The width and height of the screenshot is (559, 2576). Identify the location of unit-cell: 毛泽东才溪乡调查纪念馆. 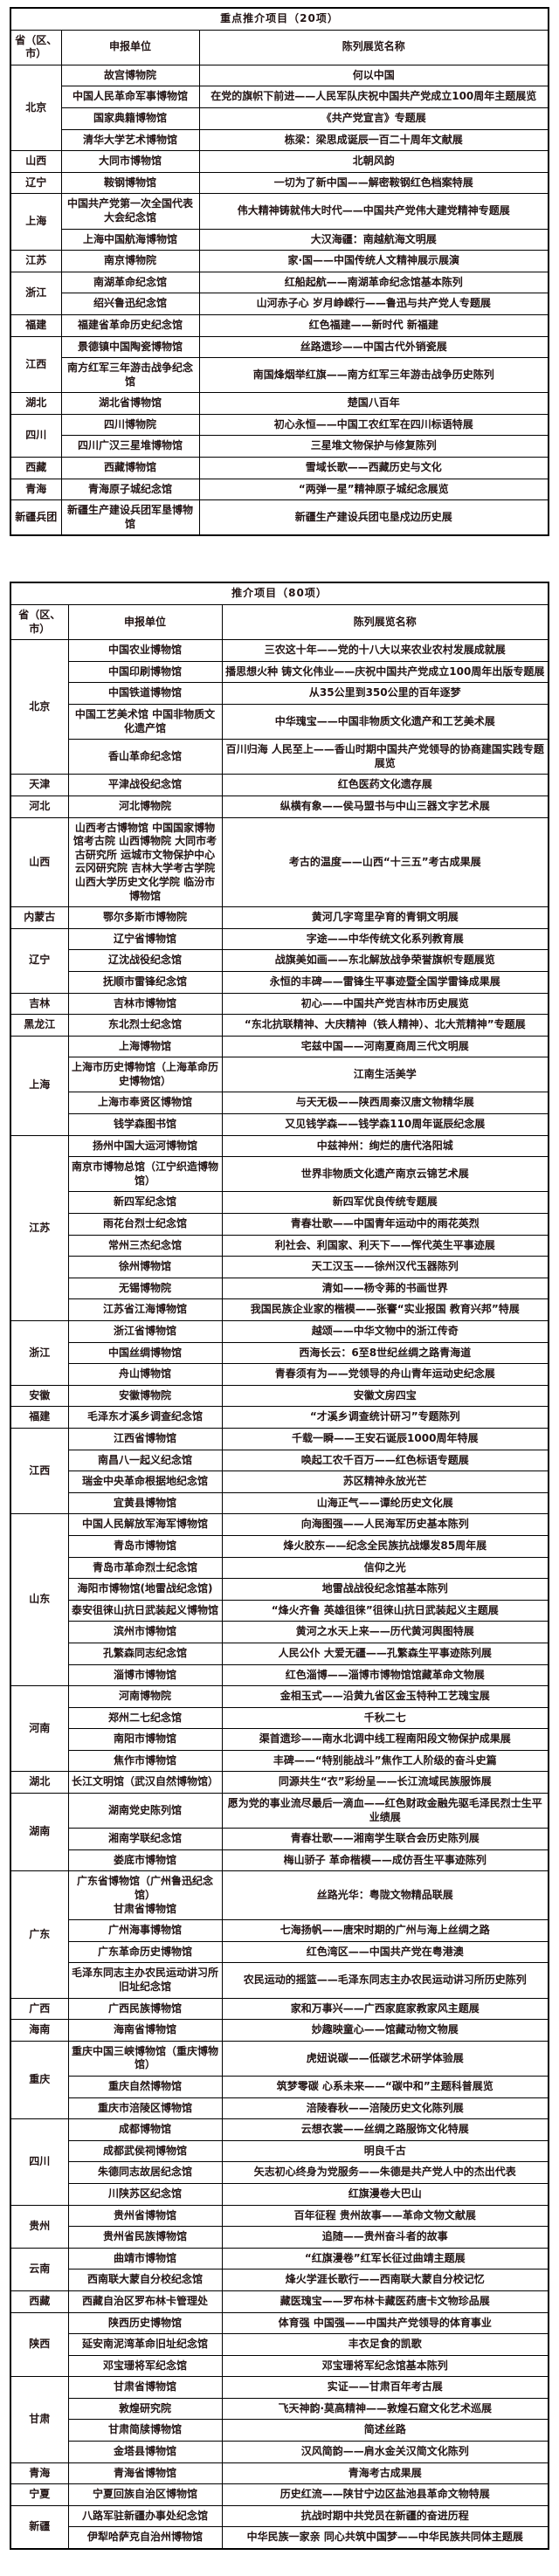
(145, 1417).